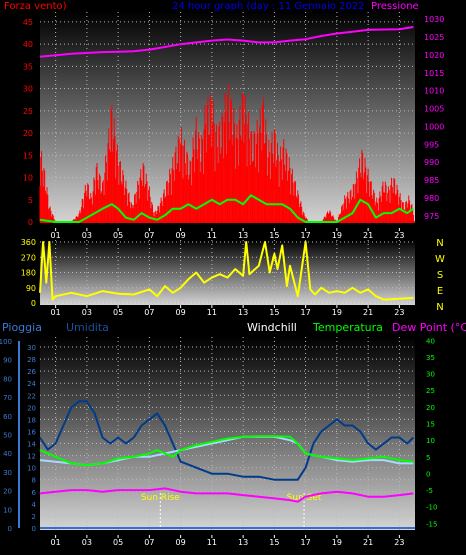 Image resolution: width=466 pixels, height=555 pixels. What do you see at coordinates (28, 155) in the screenshot?
I see `wind-y-tick-label: 15` at bounding box center [28, 155].